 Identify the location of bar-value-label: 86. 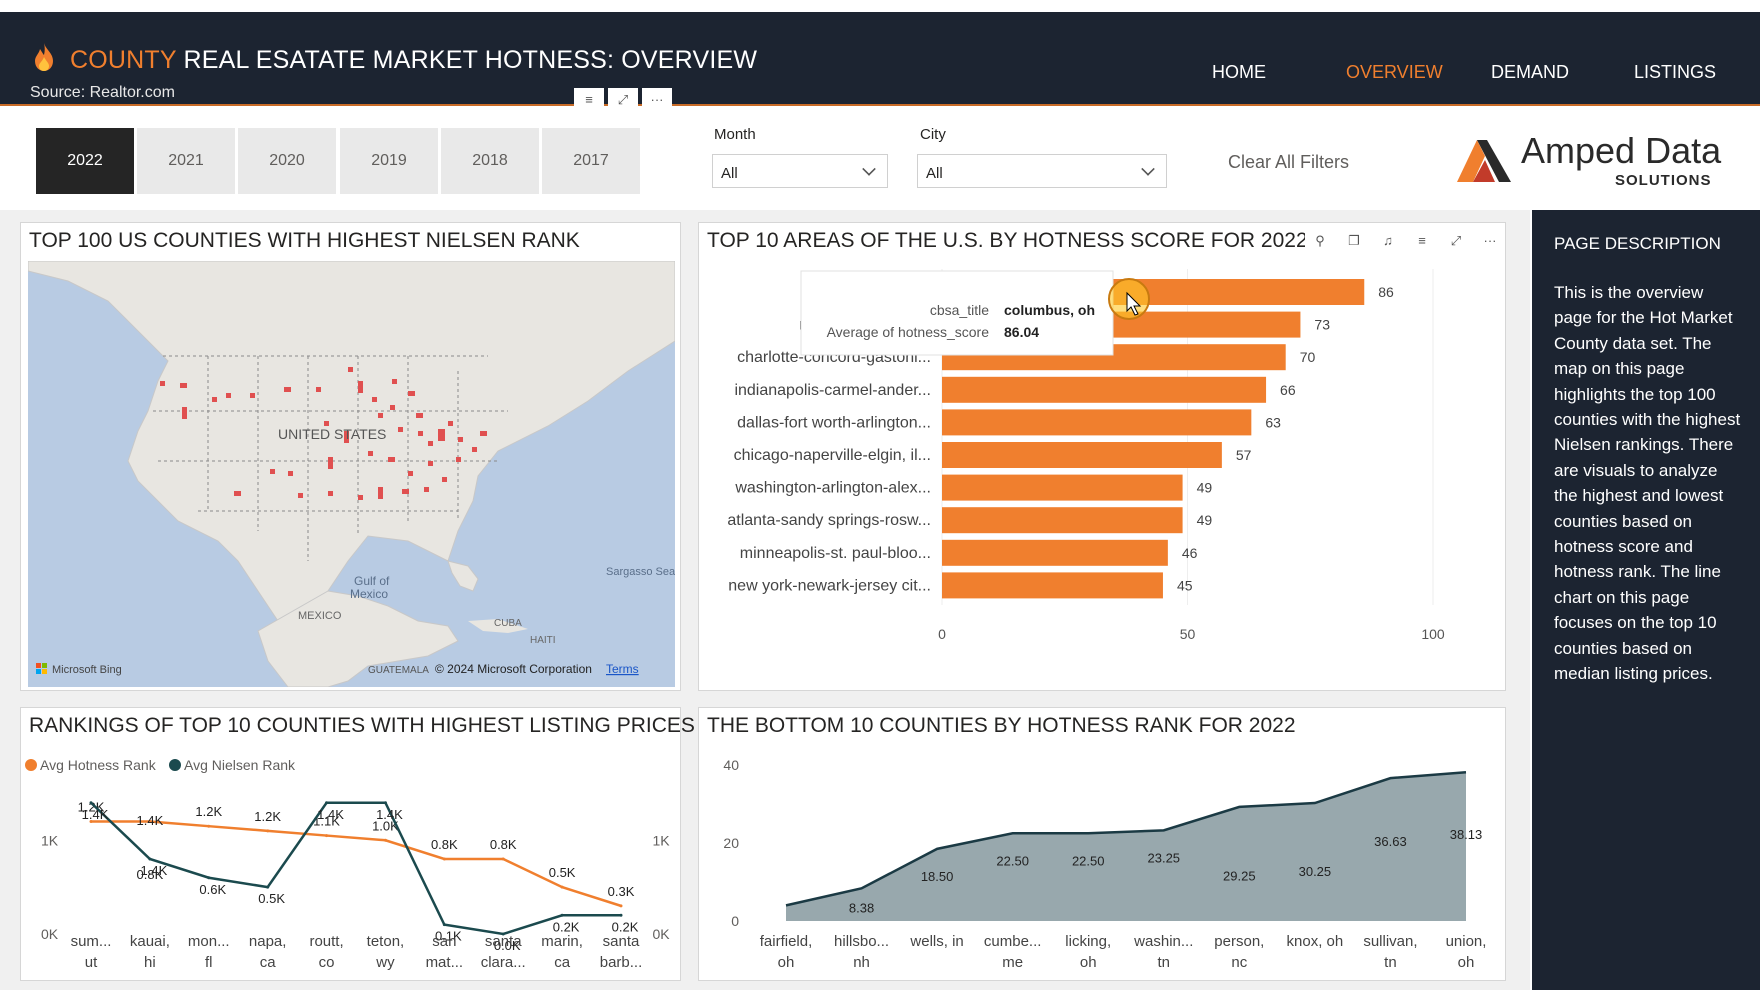
(1386, 292).